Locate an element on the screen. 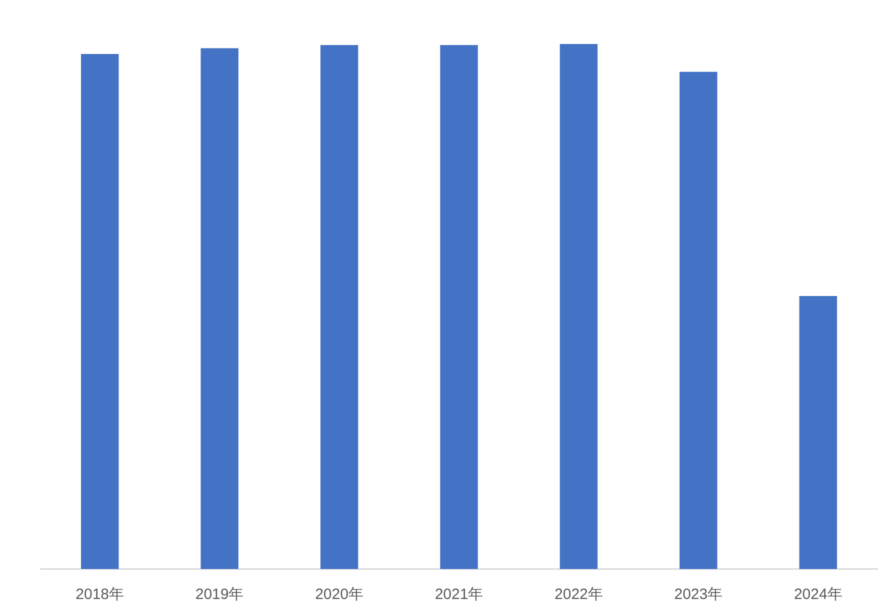  x-tick-label: 2021年 is located at coordinates (459, 594).